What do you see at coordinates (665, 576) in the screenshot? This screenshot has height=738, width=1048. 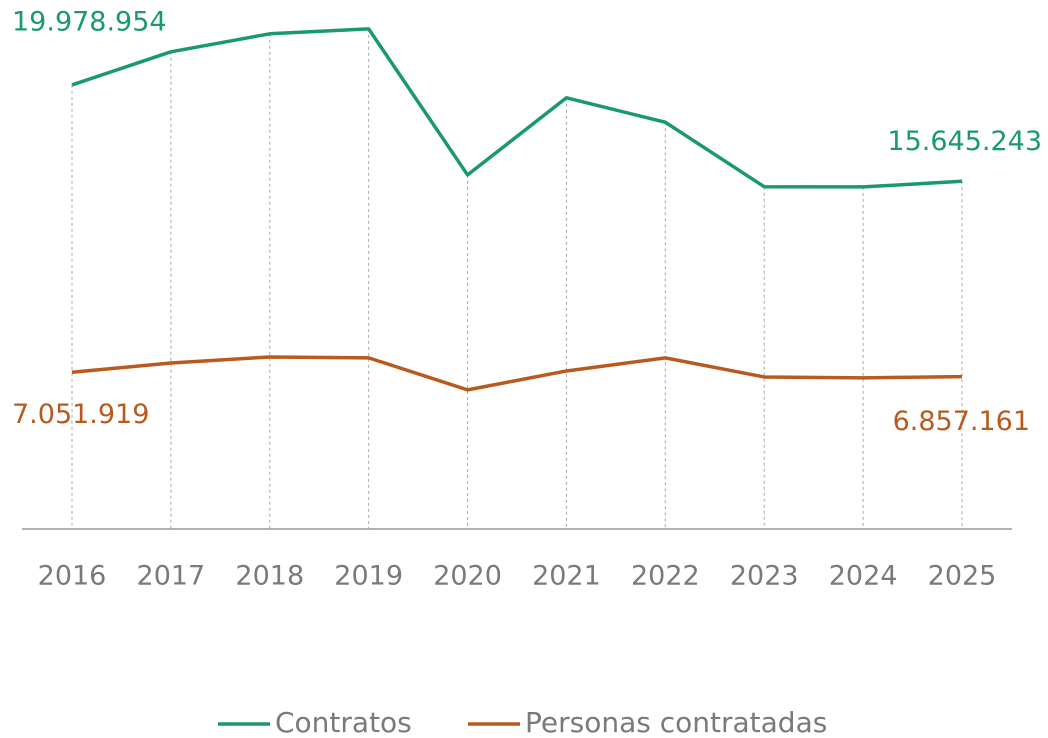 I see `x-tick-label: 2022` at bounding box center [665, 576].